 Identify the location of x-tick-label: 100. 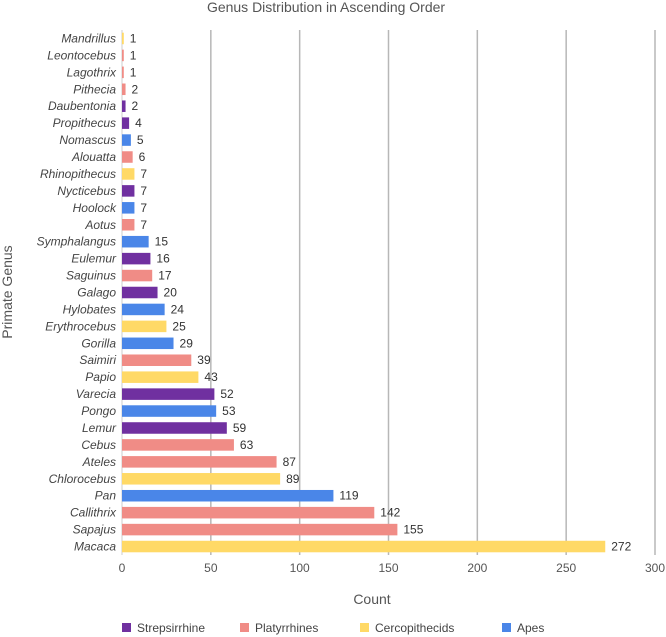
(300, 568).